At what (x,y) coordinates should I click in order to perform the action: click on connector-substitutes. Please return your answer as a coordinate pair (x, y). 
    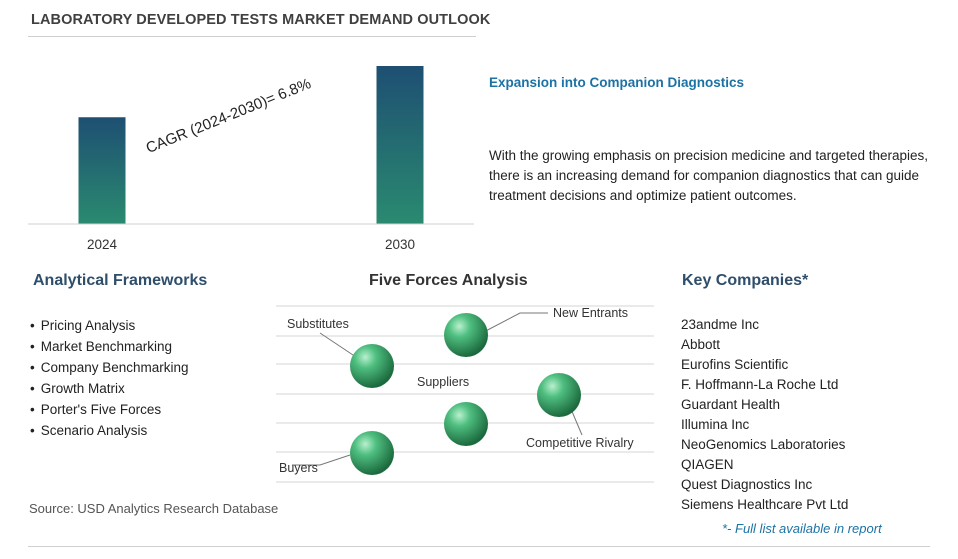
    Looking at the image, I should click on (338, 345).